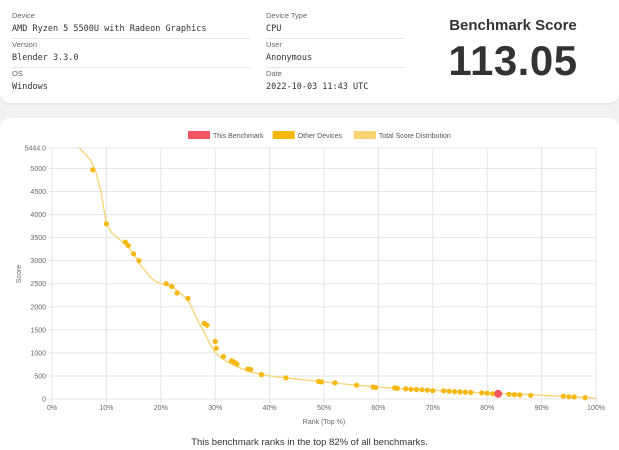 This screenshot has width=619, height=450. Describe the element at coordinates (38, 215) in the screenshot. I see `y-tick-label: 4000` at that location.